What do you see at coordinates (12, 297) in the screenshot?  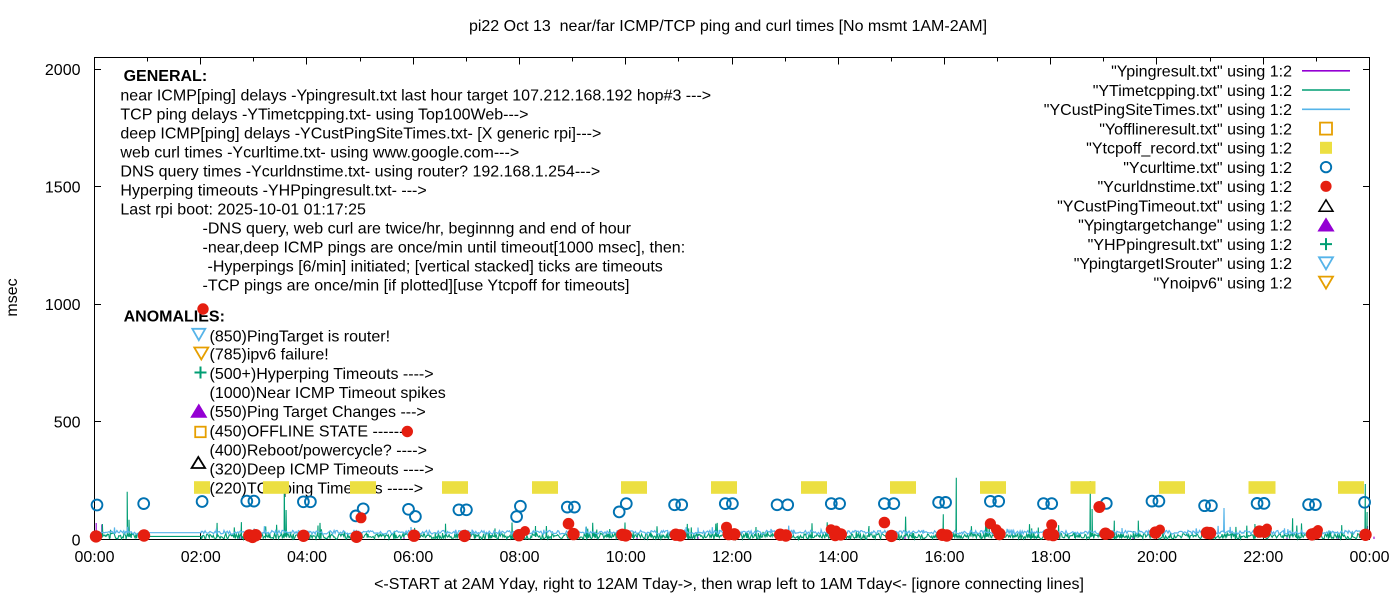 I see `svg-text: msec` at bounding box center [12, 297].